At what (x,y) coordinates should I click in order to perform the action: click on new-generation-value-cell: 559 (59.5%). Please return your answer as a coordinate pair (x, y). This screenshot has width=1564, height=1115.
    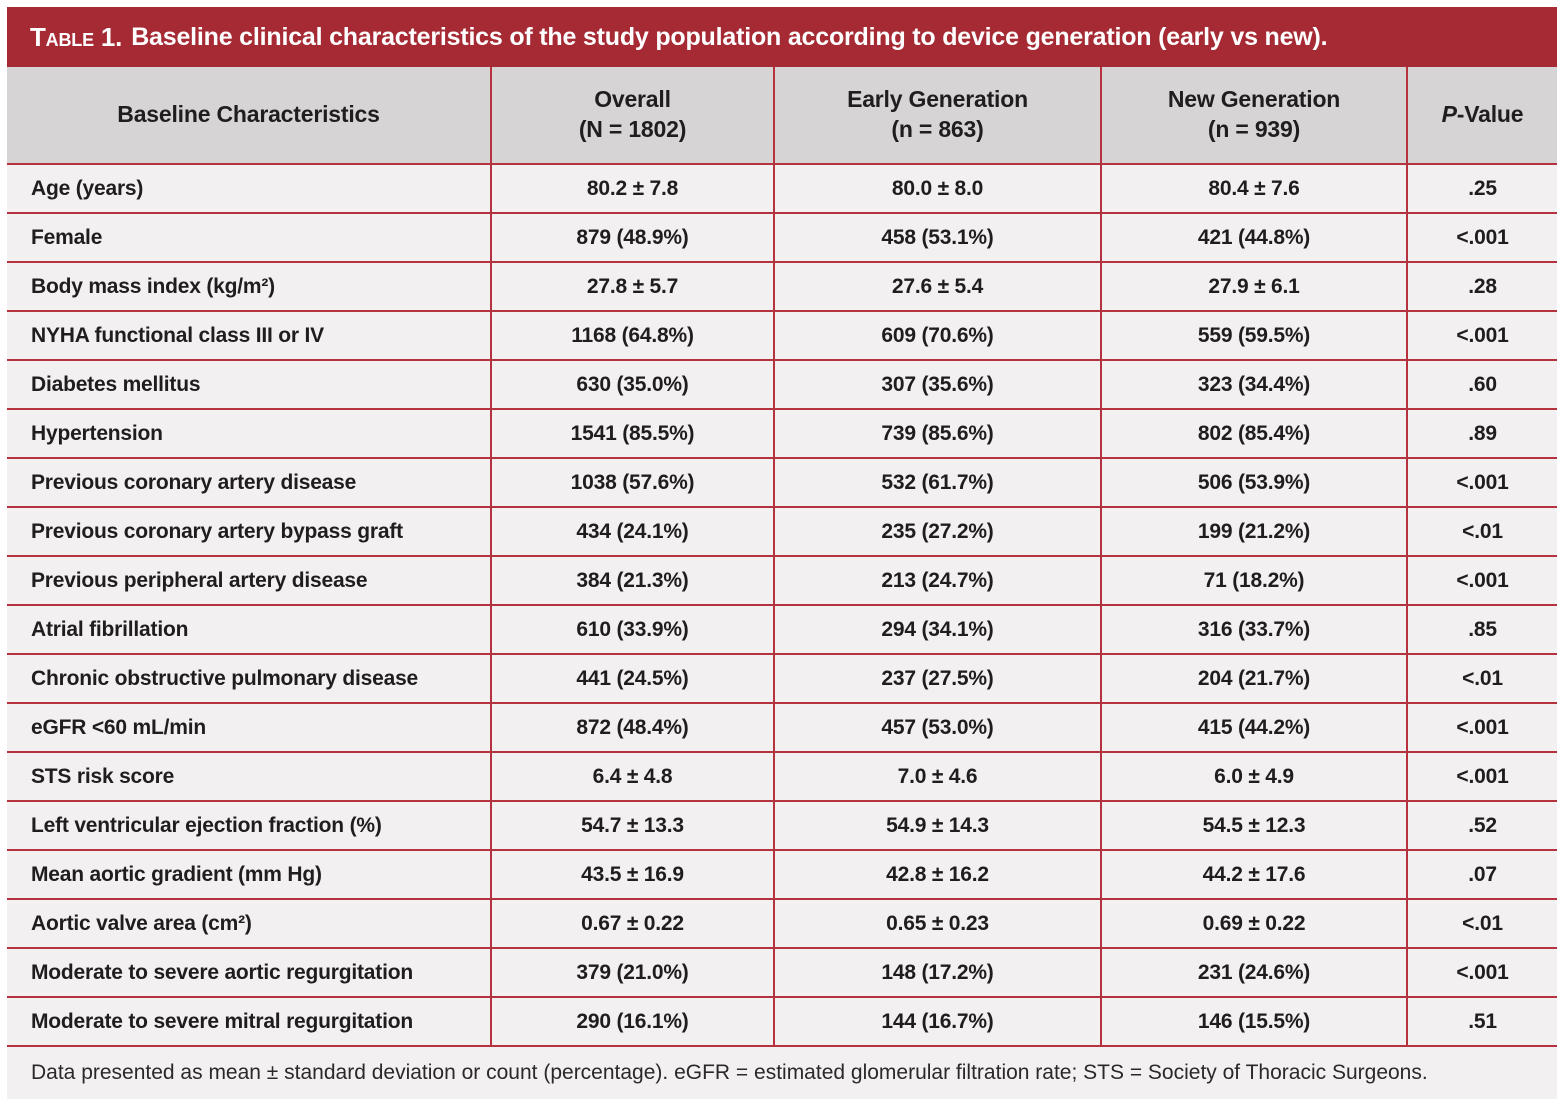
    Looking at the image, I should click on (1255, 335).